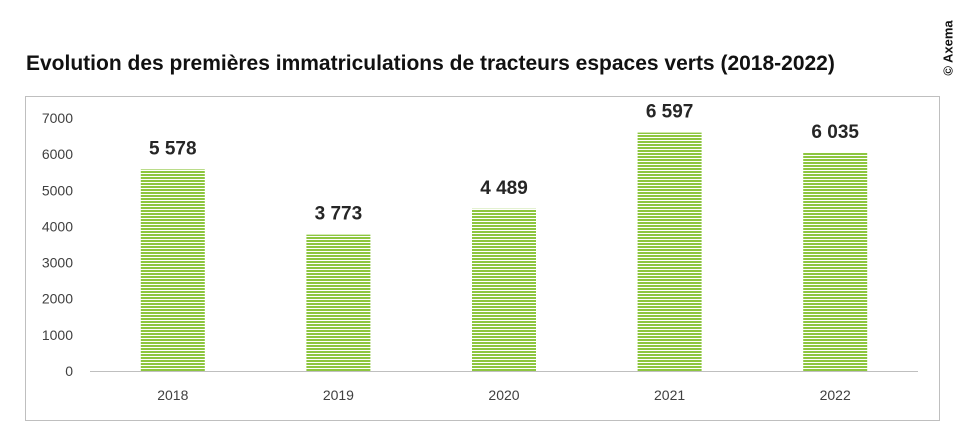 This screenshot has width=960, height=441. I want to click on y-tick-label: 4000, so click(57, 226).